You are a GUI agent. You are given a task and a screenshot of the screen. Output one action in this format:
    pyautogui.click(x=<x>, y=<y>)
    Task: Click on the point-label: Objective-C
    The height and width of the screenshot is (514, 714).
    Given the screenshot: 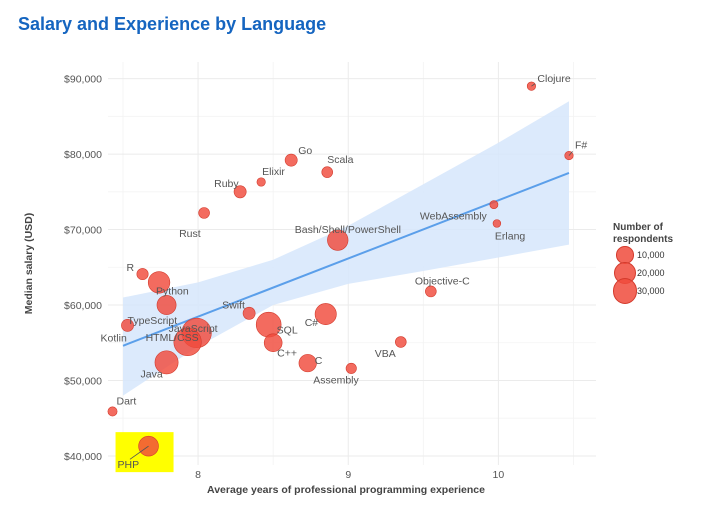 What is the action you would take?
    pyautogui.click(x=442, y=281)
    